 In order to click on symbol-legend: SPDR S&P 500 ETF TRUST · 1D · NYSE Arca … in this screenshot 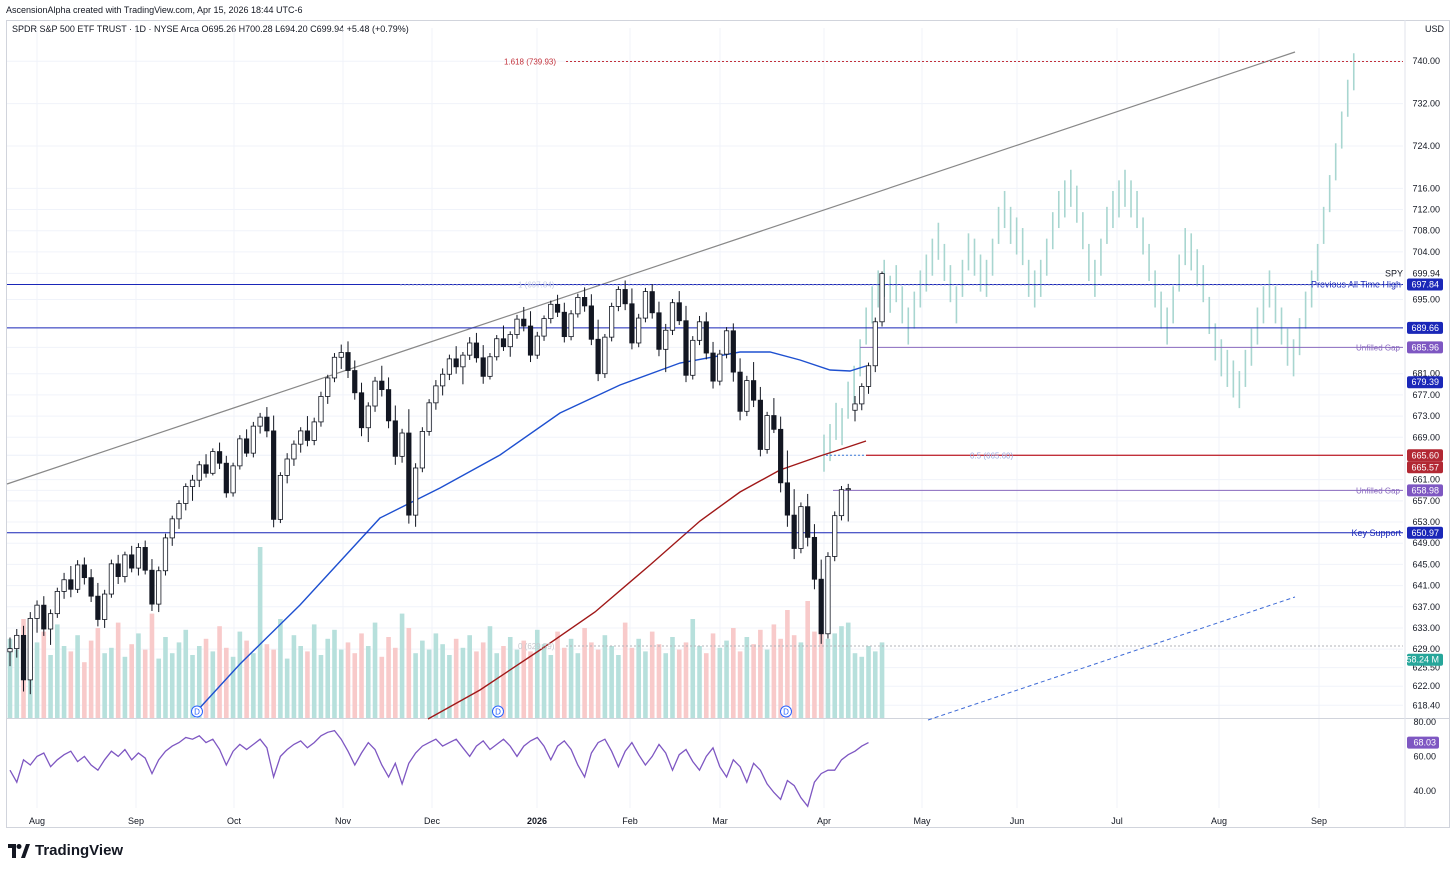, I will do `click(210, 29)`.